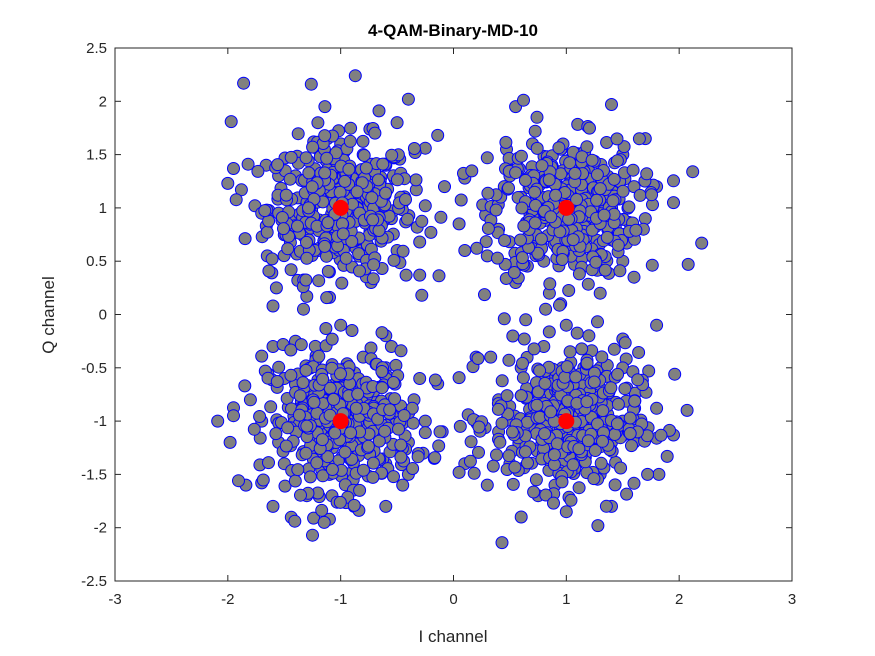 The height and width of the screenshot is (656, 875). I want to click on y-tick-label: 1, so click(103, 208).